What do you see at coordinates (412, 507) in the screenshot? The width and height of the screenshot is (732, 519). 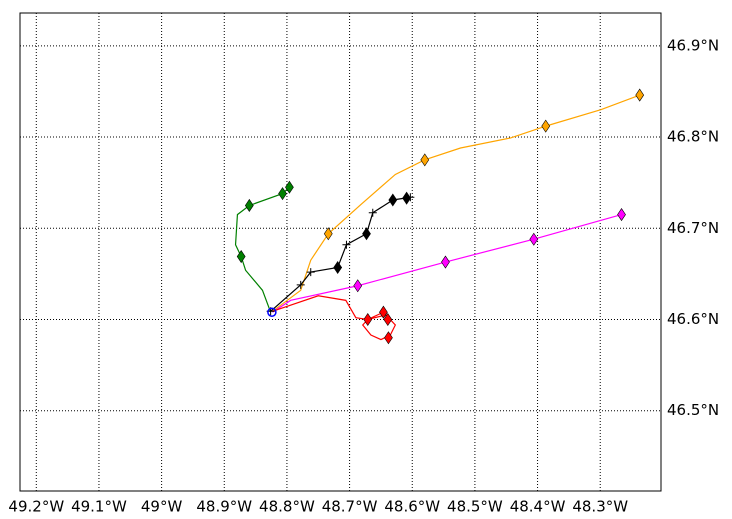 I see `x-tick-label: 48.6°W` at bounding box center [412, 507].